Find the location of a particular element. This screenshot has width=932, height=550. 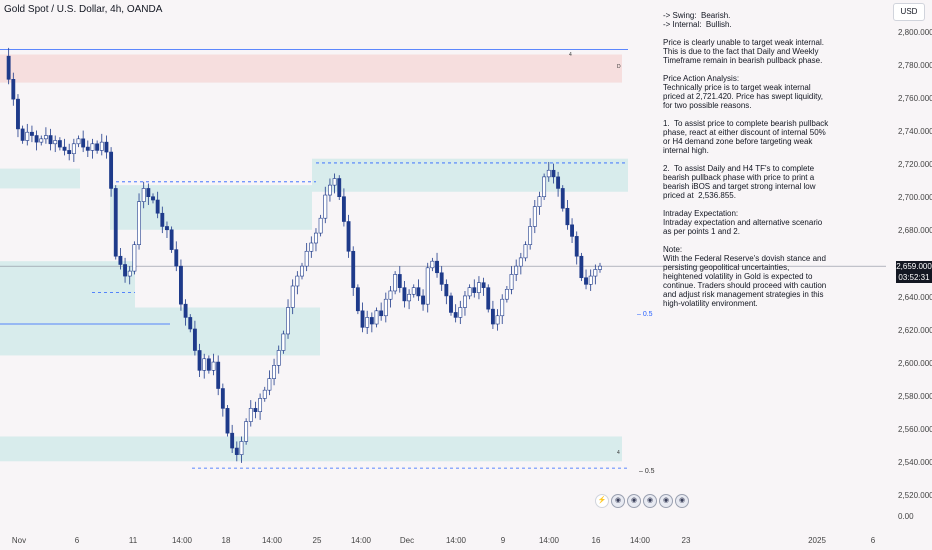

bar-countdown: 03:52:31 is located at coordinates (914, 277).